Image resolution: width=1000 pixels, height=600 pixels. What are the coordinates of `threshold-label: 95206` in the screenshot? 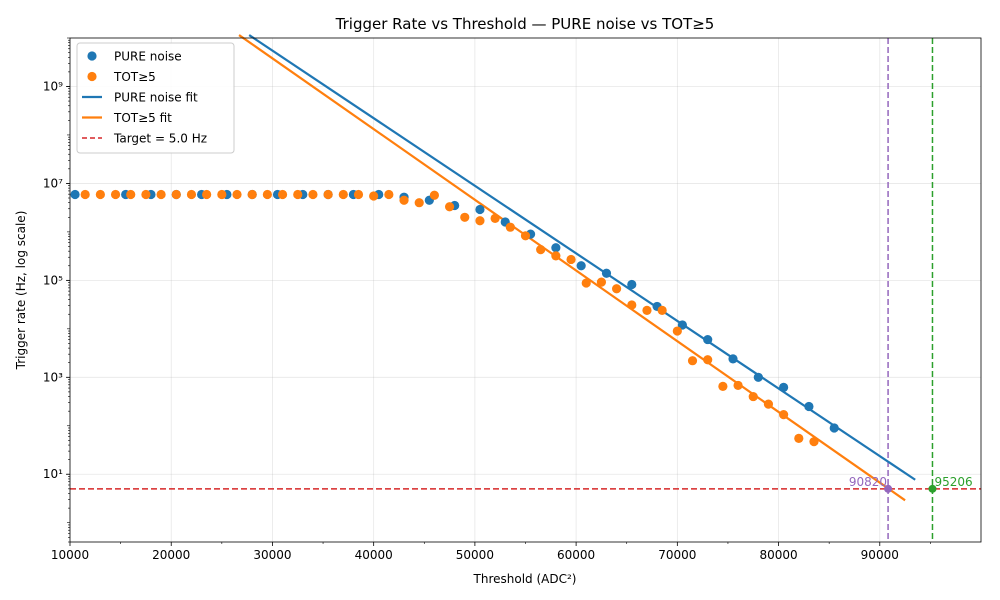 It's located at (953, 482).